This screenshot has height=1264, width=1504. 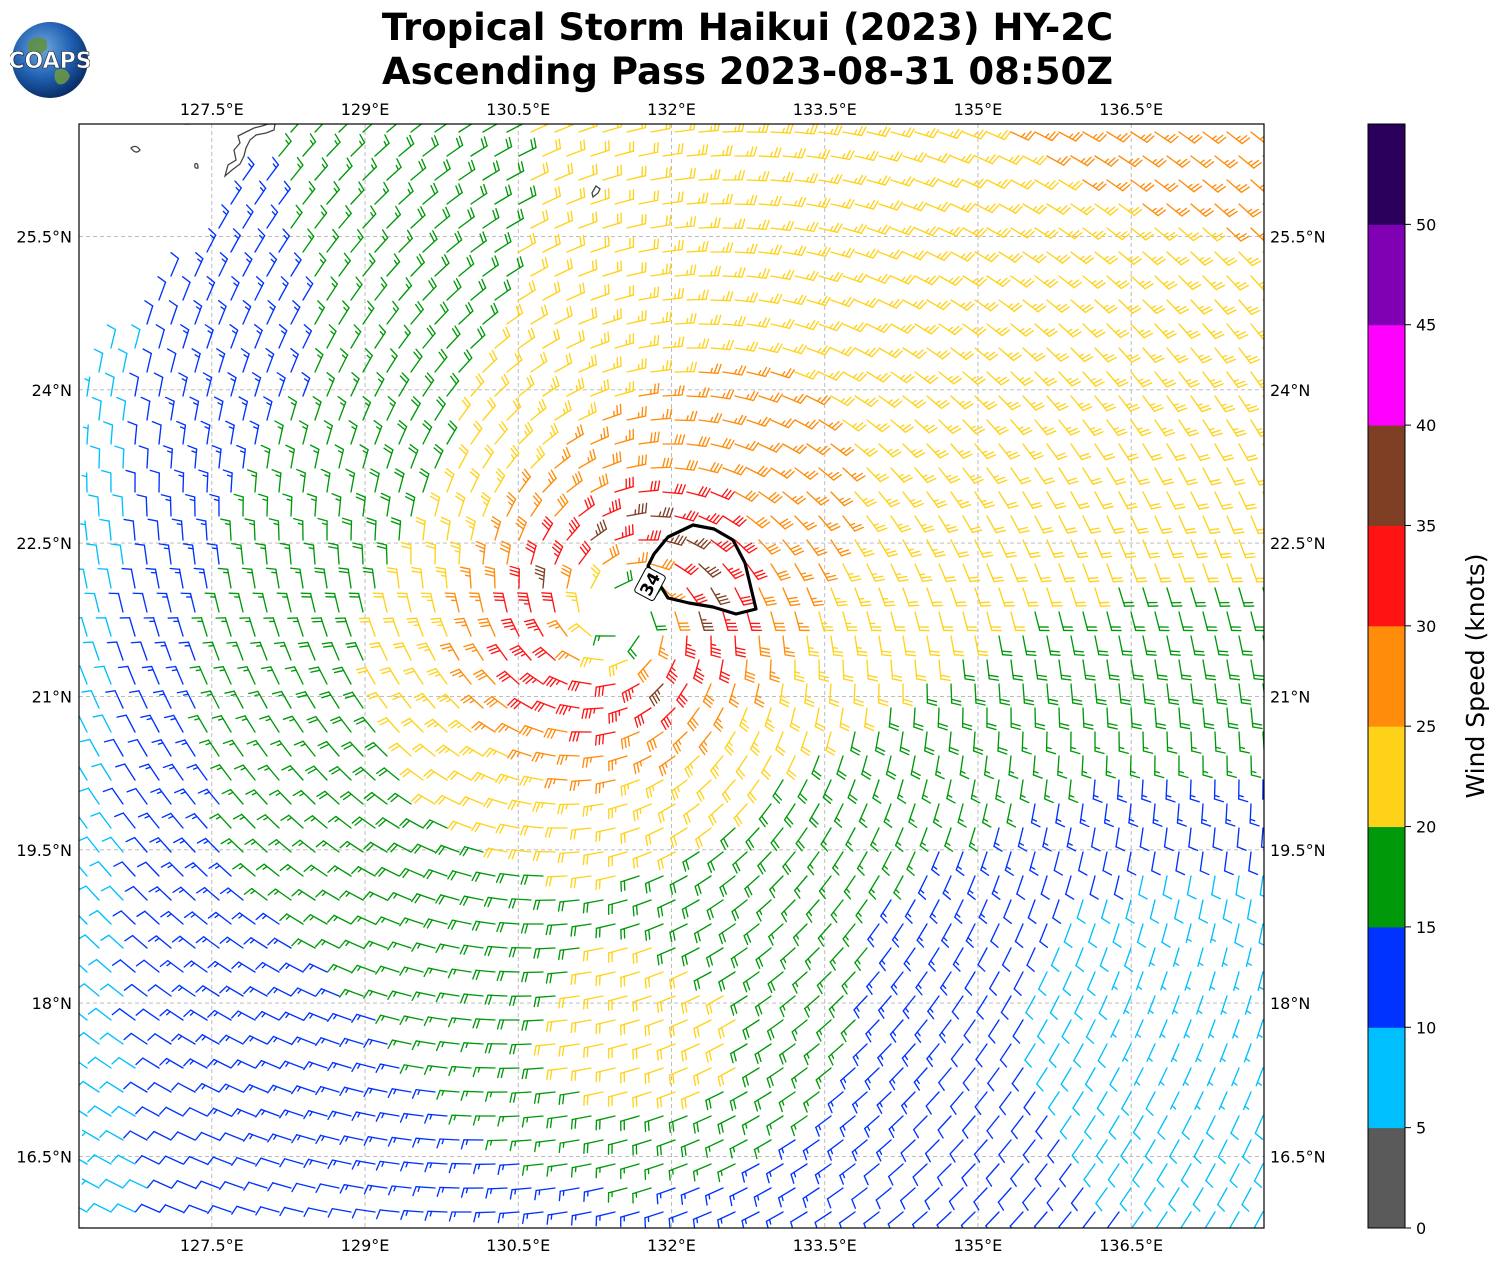 What do you see at coordinates (825, 1245) in the screenshot?
I see `lon-label-bottom: 133.5°E` at bounding box center [825, 1245].